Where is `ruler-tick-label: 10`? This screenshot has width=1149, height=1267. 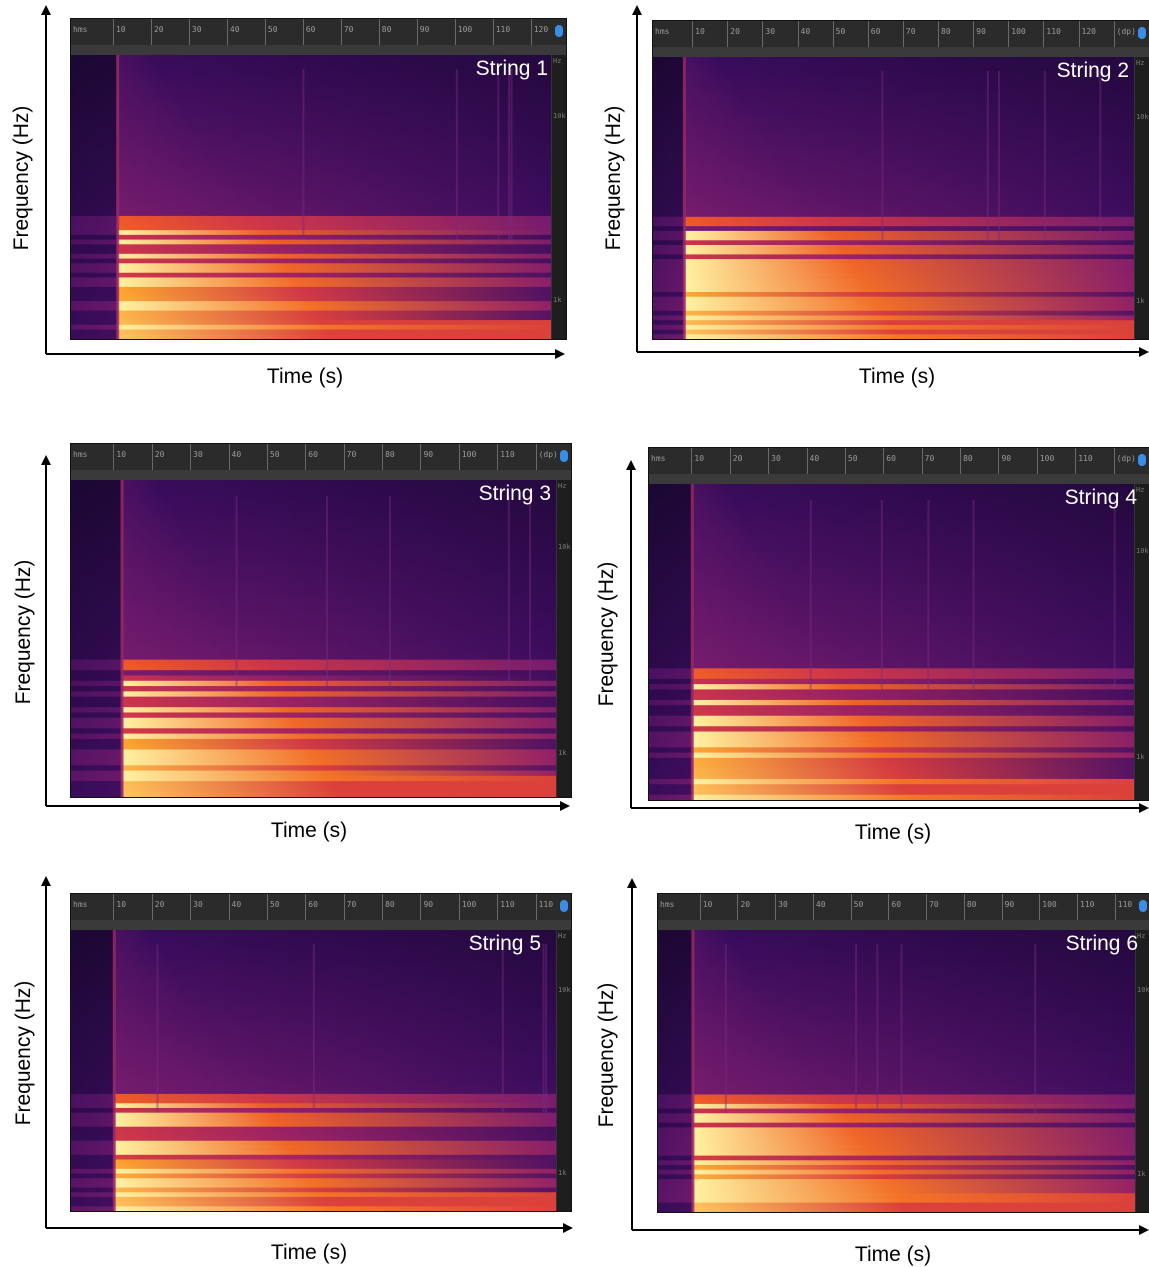 ruler-tick-label: 10 is located at coordinates (119, 457).